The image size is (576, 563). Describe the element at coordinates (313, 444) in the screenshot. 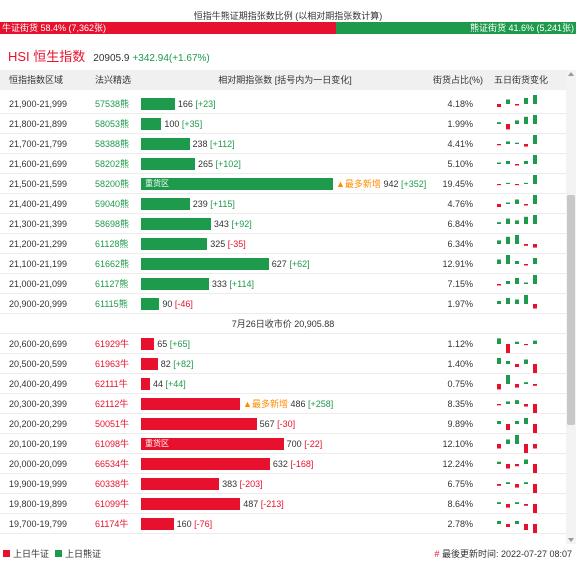

I see `daily-change: [-22]` at that location.